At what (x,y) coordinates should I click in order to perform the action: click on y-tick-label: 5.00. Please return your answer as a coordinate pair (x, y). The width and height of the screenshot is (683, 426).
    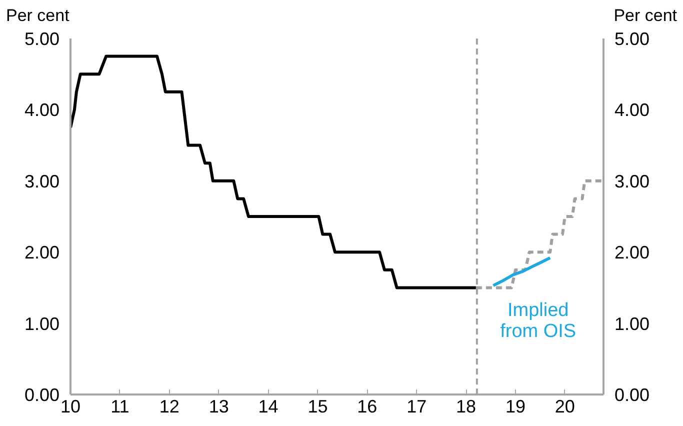
    Looking at the image, I should click on (42, 39).